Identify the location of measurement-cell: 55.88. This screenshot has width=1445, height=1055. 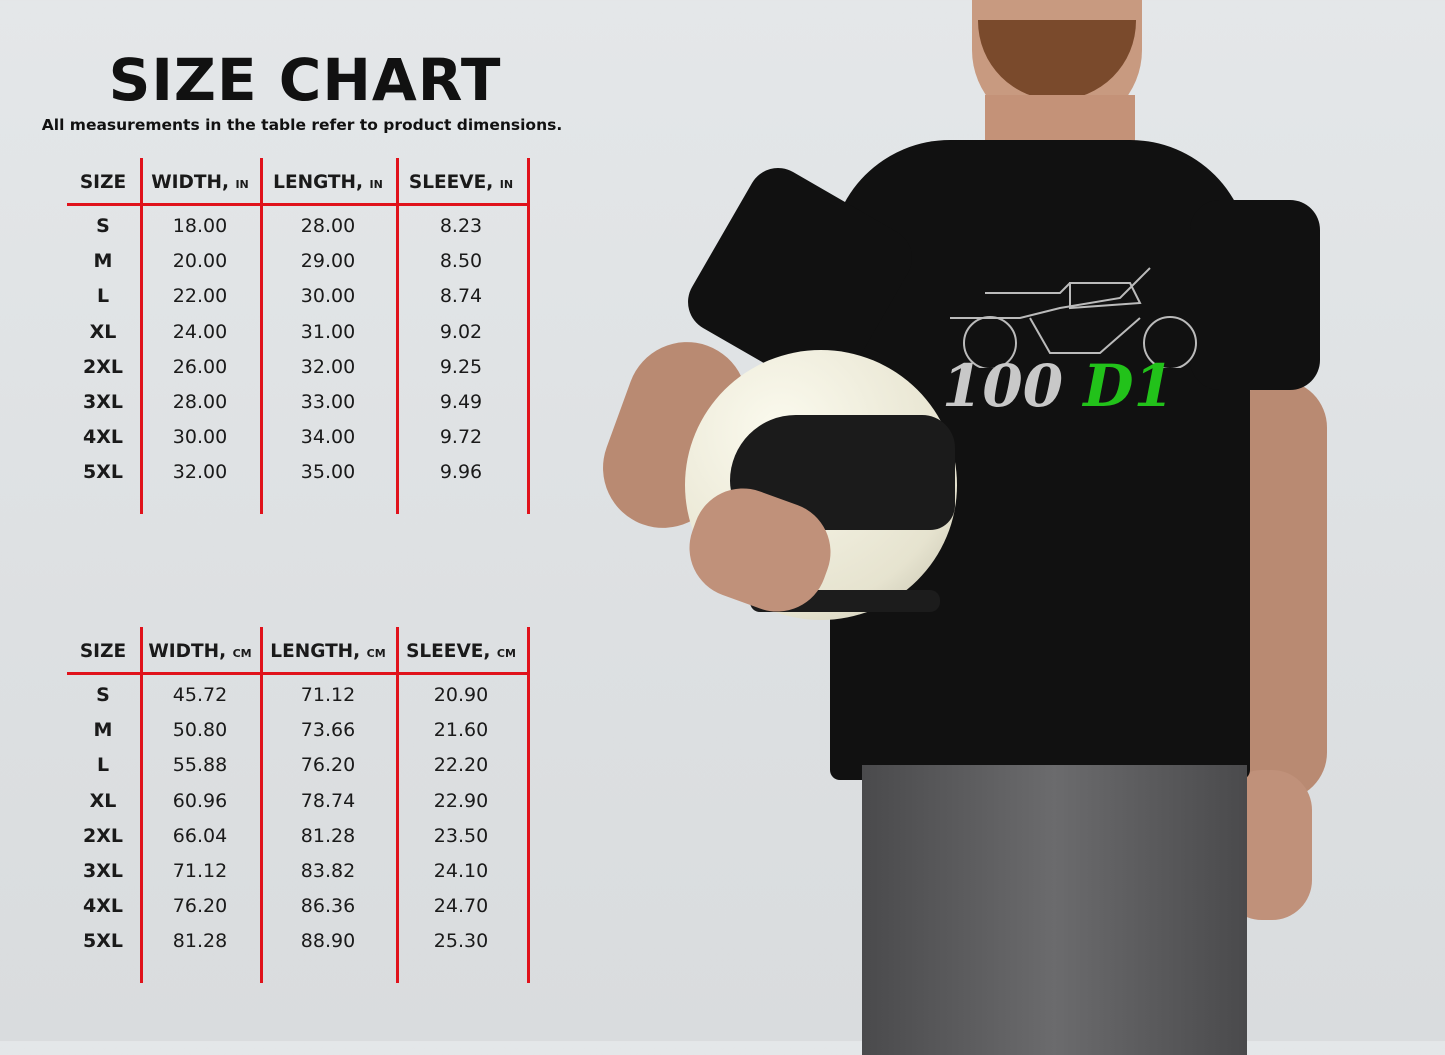
(200, 765).